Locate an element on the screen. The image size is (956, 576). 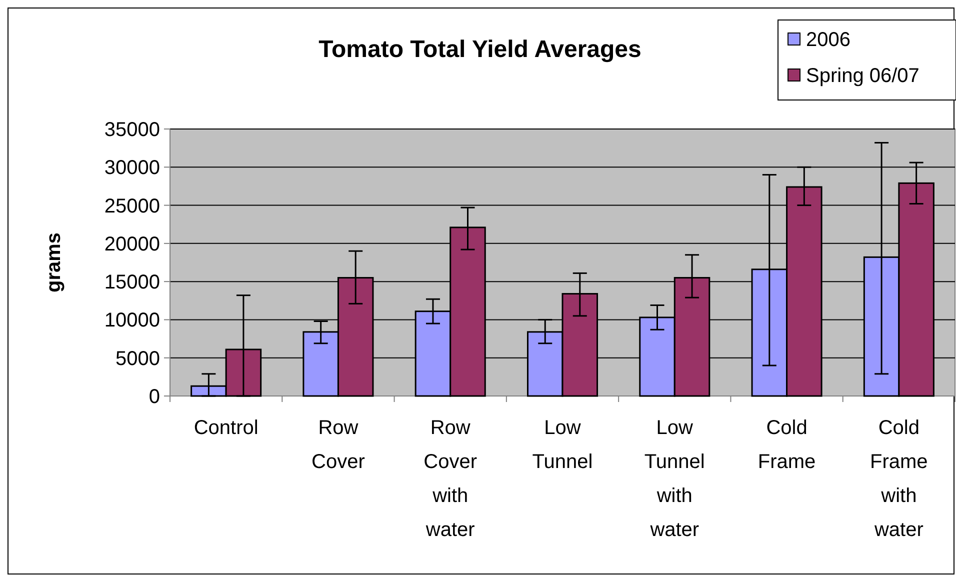
y-tick-label: 35000 is located at coordinates (132, 130).